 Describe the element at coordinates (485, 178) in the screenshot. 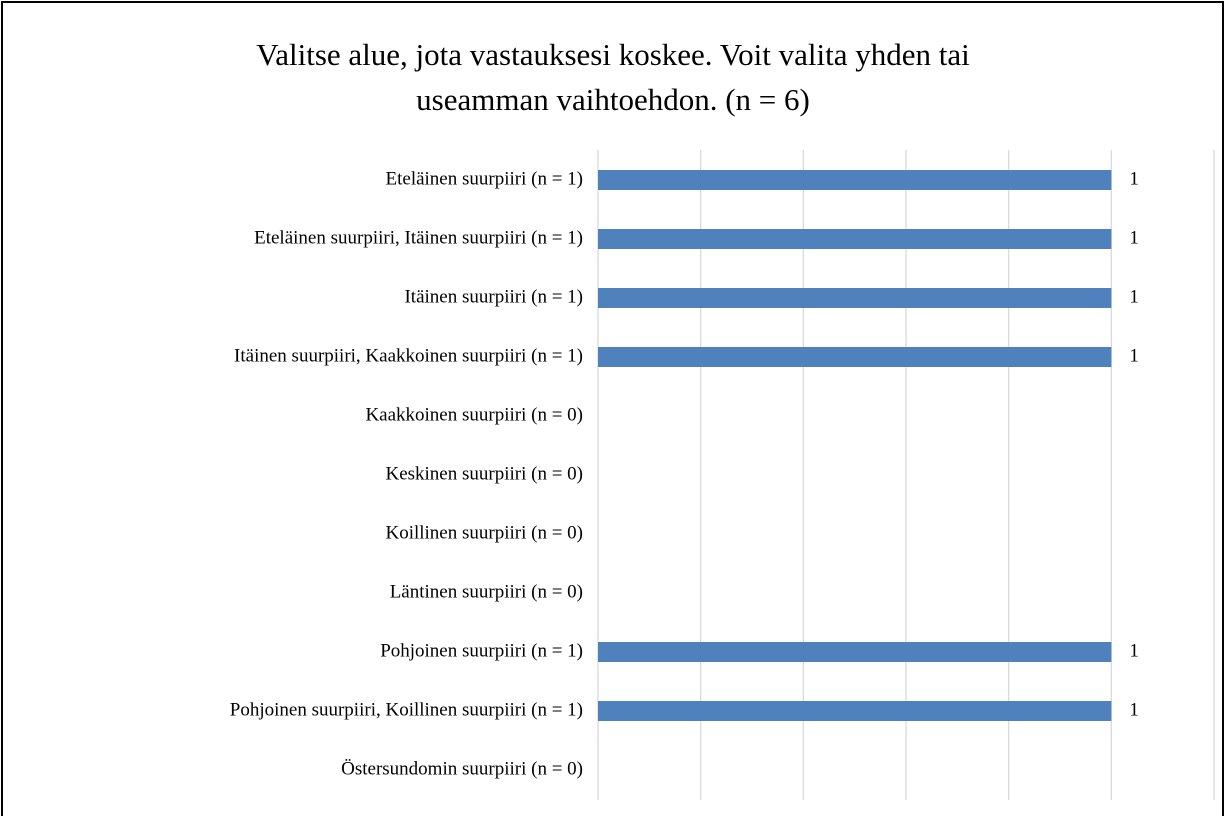

I see `y-tick-label: Eteläinen suurpiiri (n = 1)` at that location.